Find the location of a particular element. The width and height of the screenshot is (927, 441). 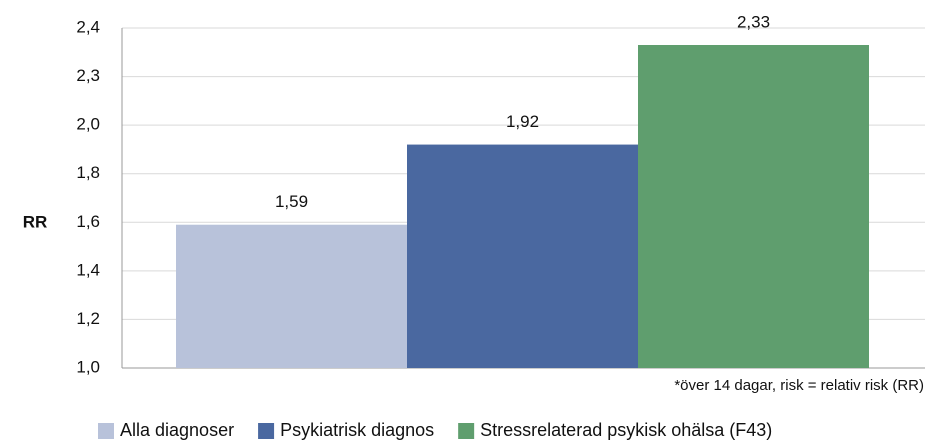

value-label: 2,33 is located at coordinates (753, 21).